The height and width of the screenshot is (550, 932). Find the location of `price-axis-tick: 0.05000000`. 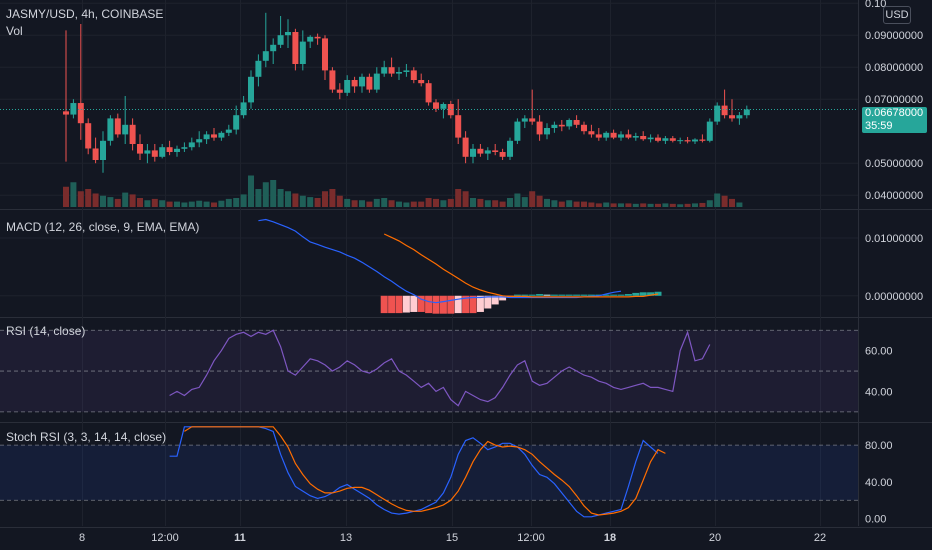

price-axis-tick: 0.05000000 is located at coordinates (894, 164).